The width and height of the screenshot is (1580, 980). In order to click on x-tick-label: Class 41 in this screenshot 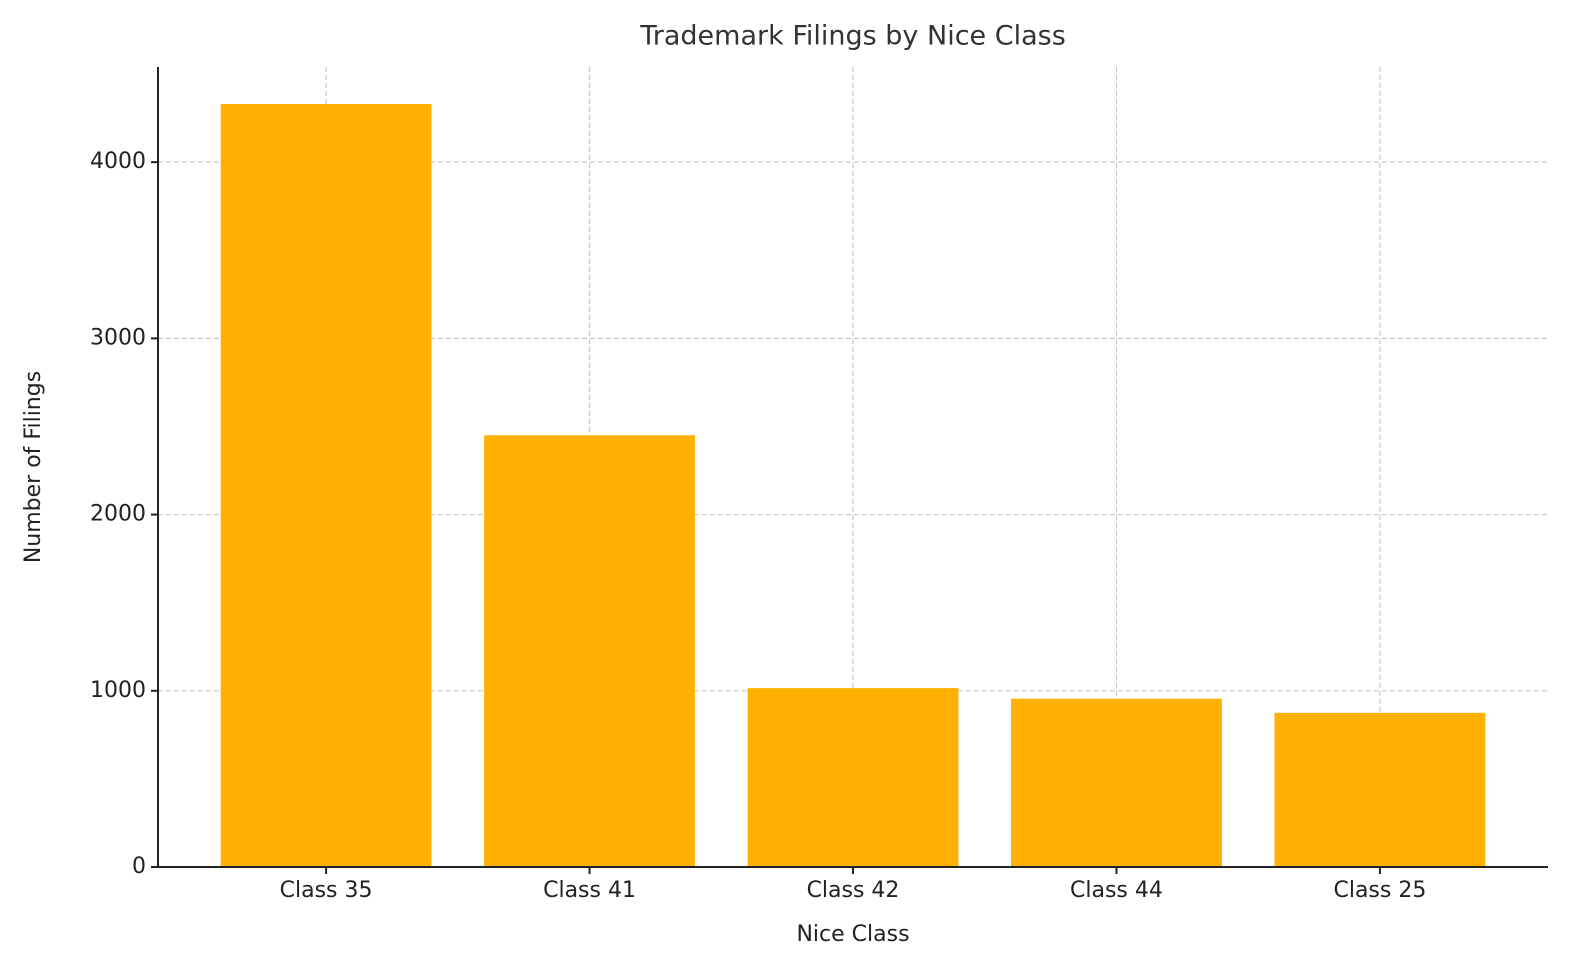, I will do `click(589, 890)`.